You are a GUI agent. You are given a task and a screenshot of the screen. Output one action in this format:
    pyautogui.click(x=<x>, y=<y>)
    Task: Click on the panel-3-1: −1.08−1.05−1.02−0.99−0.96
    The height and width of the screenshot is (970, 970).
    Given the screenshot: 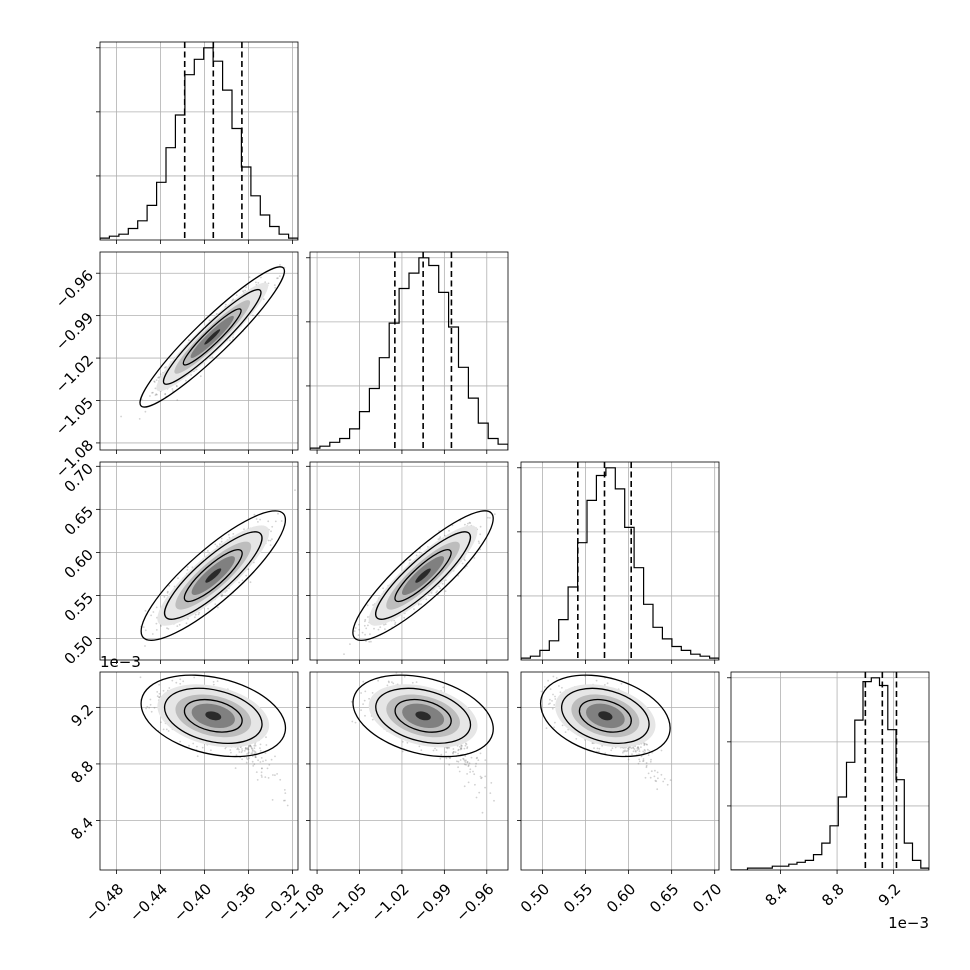 What is the action you would take?
    pyautogui.click(x=396, y=798)
    